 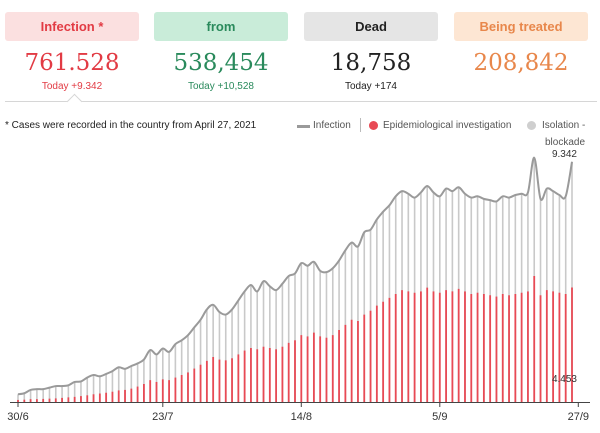 What do you see at coordinates (578, 417) in the screenshot?
I see `x-tick-label: 27/9` at bounding box center [578, 417].